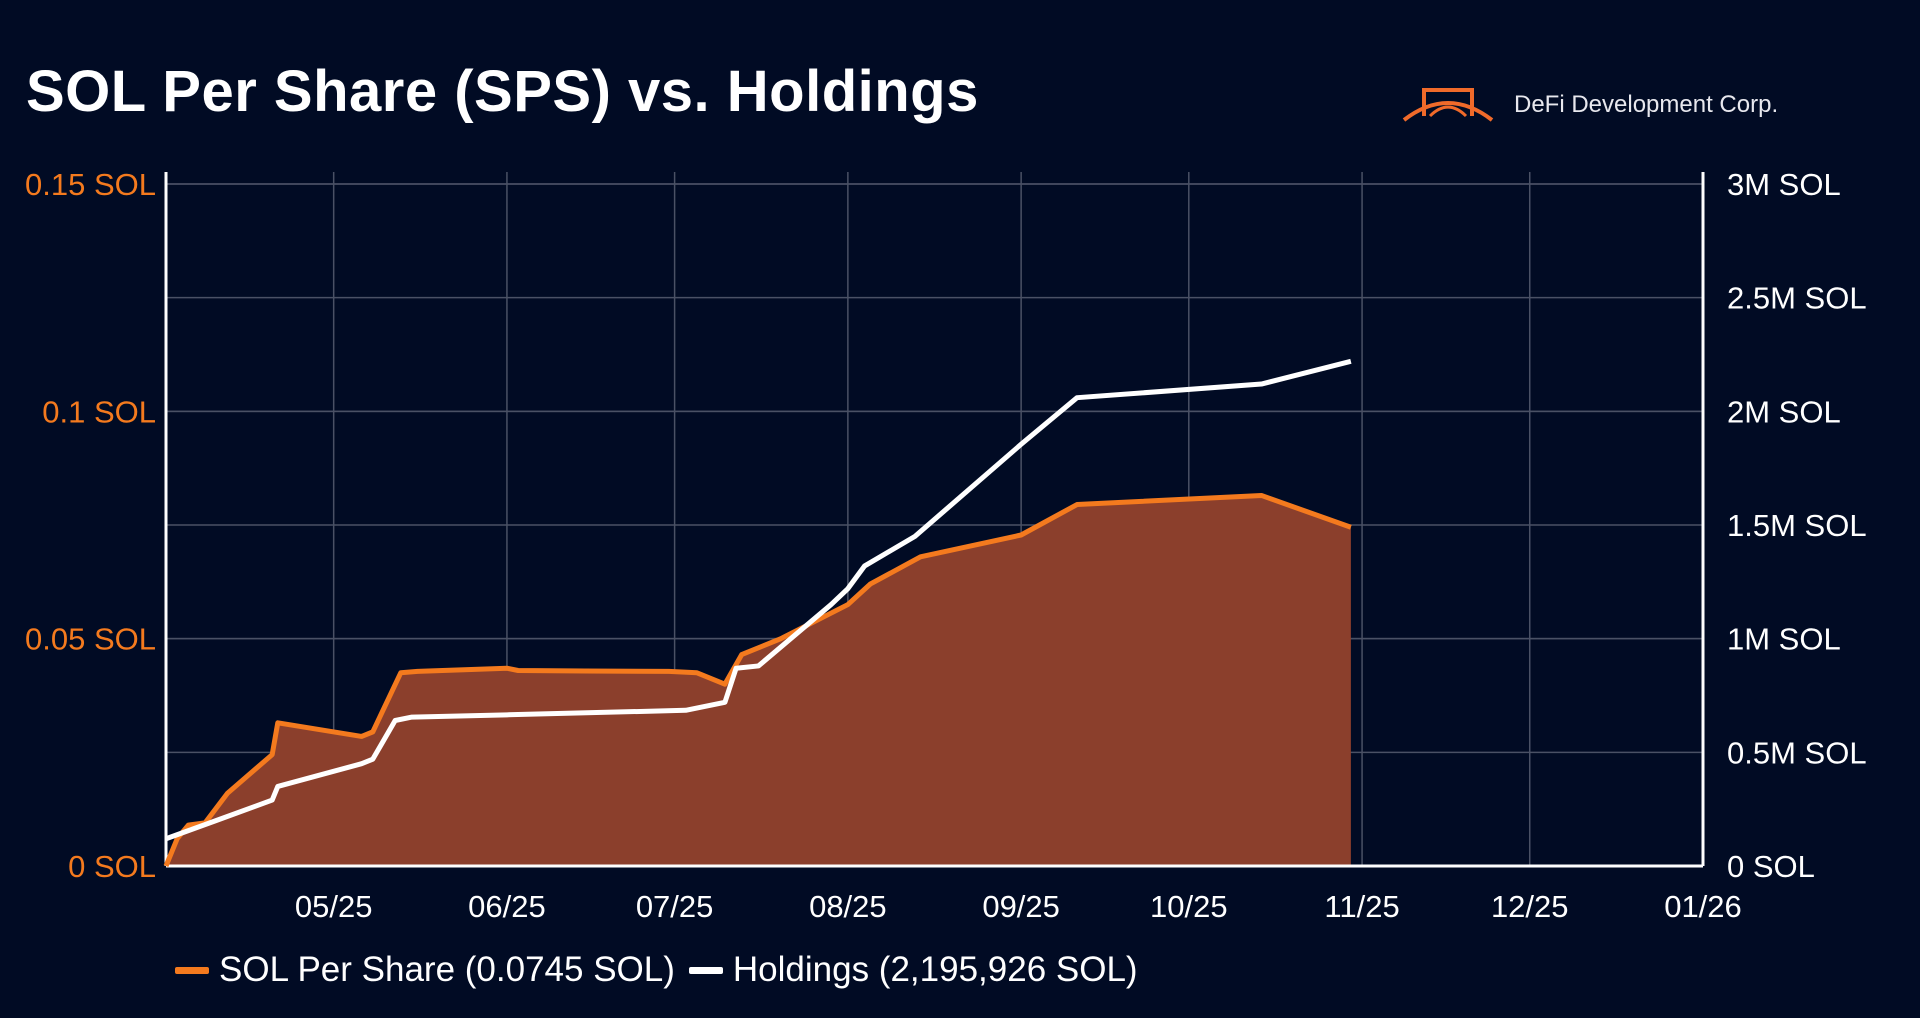 The width and height of the screenshot is (1920, 1018). I want to click on x-tick-label-1: 06/25, so click(507, 906).